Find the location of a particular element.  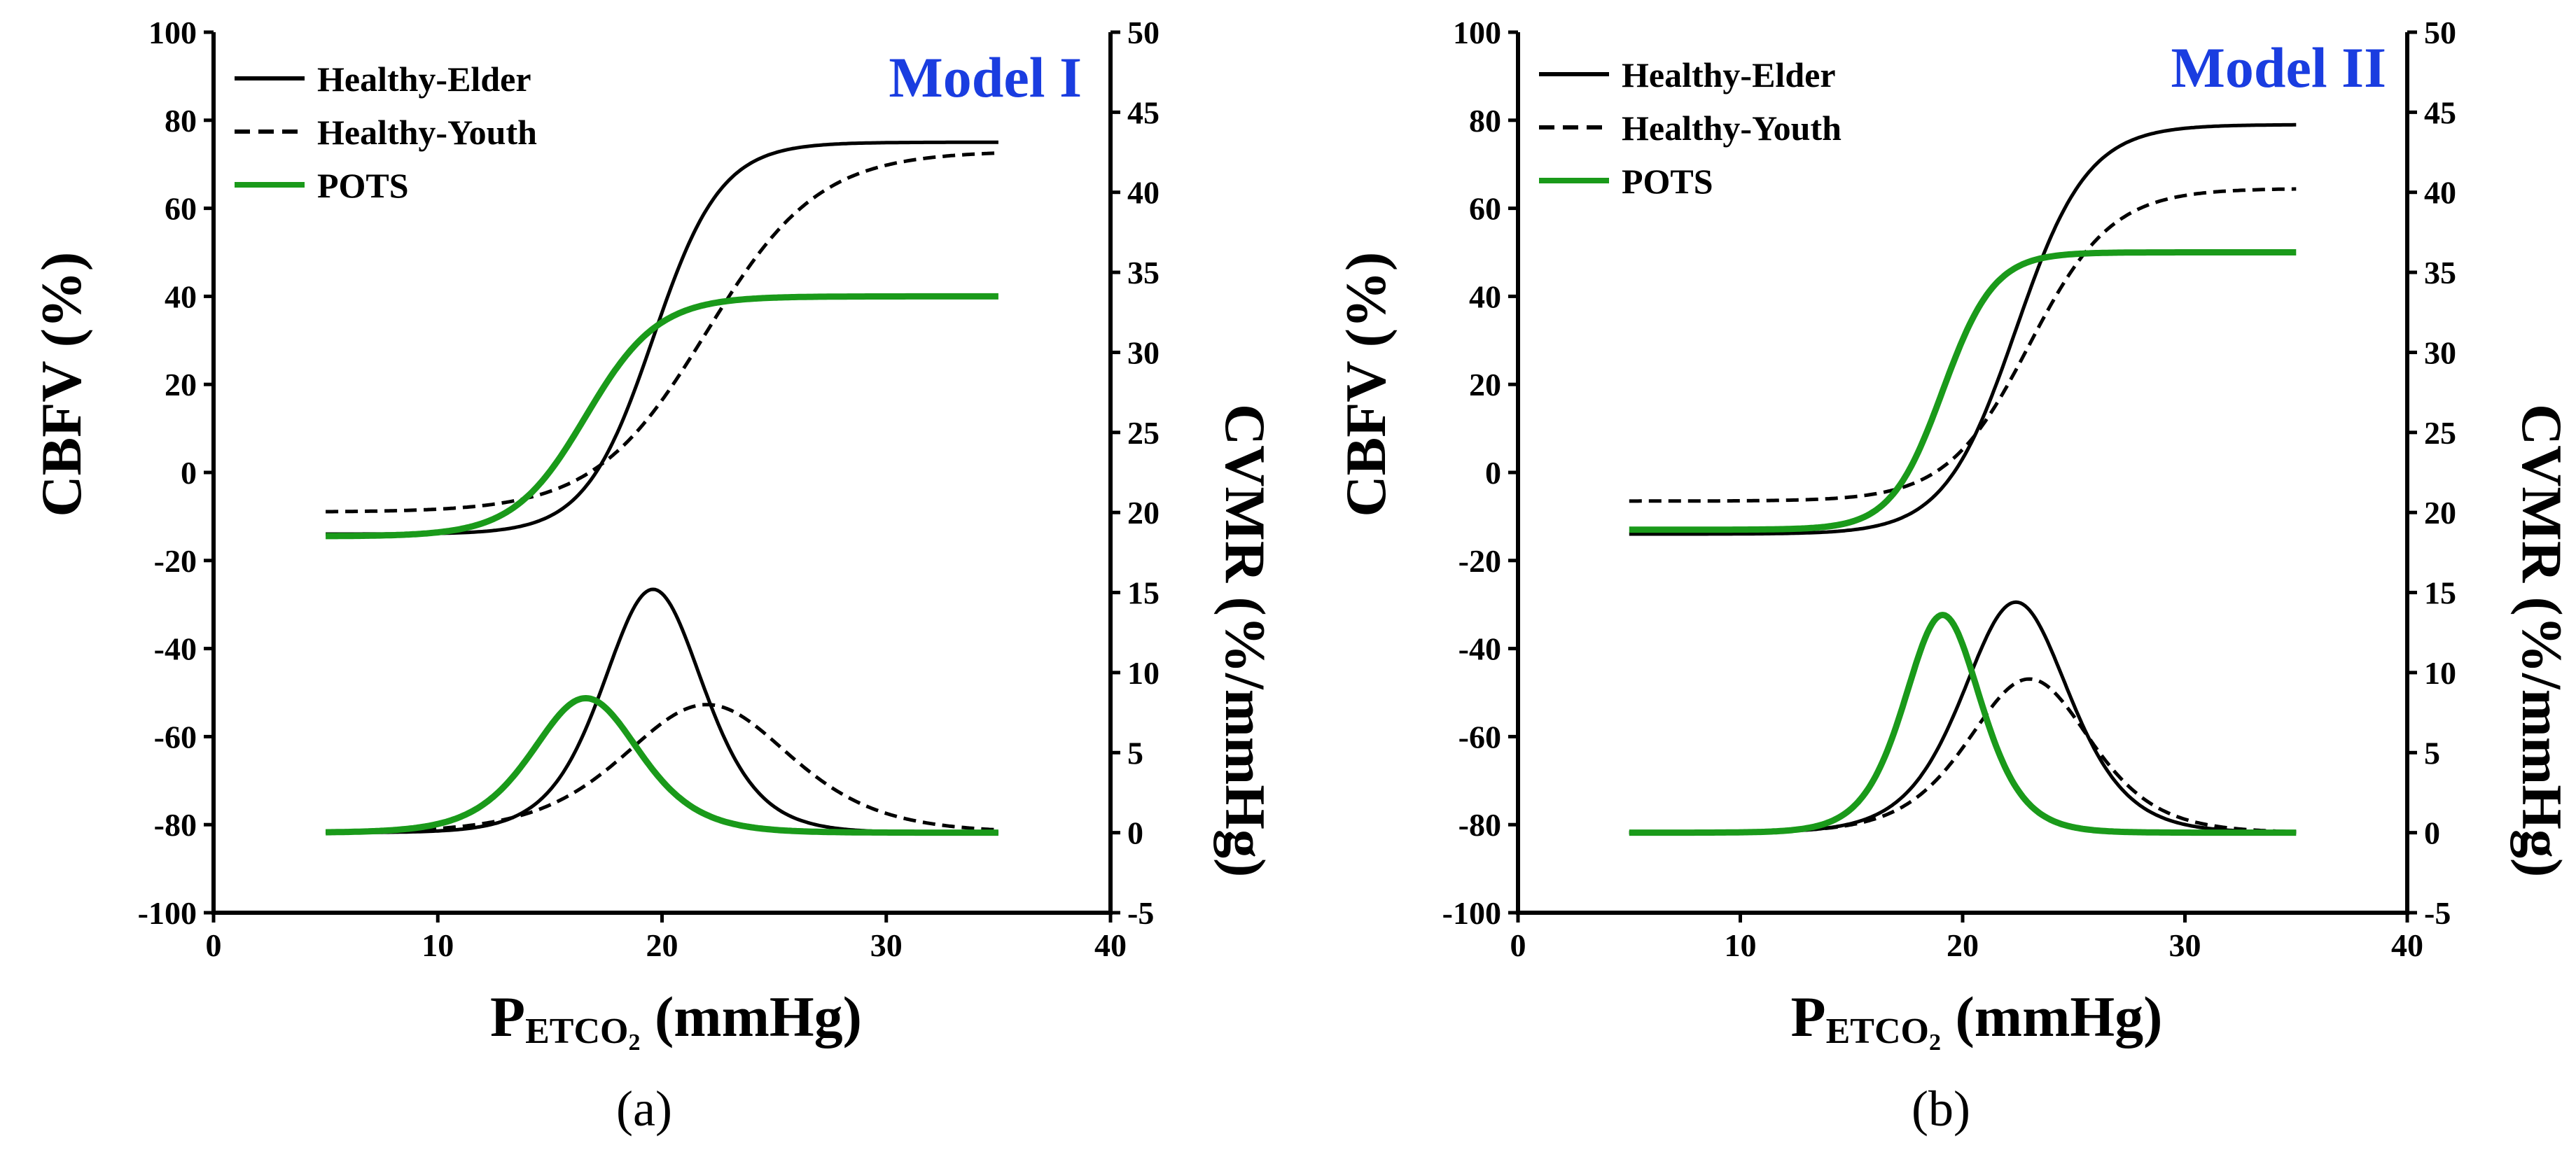

panel-label: (b) is located at coordinates (1941, 1109).